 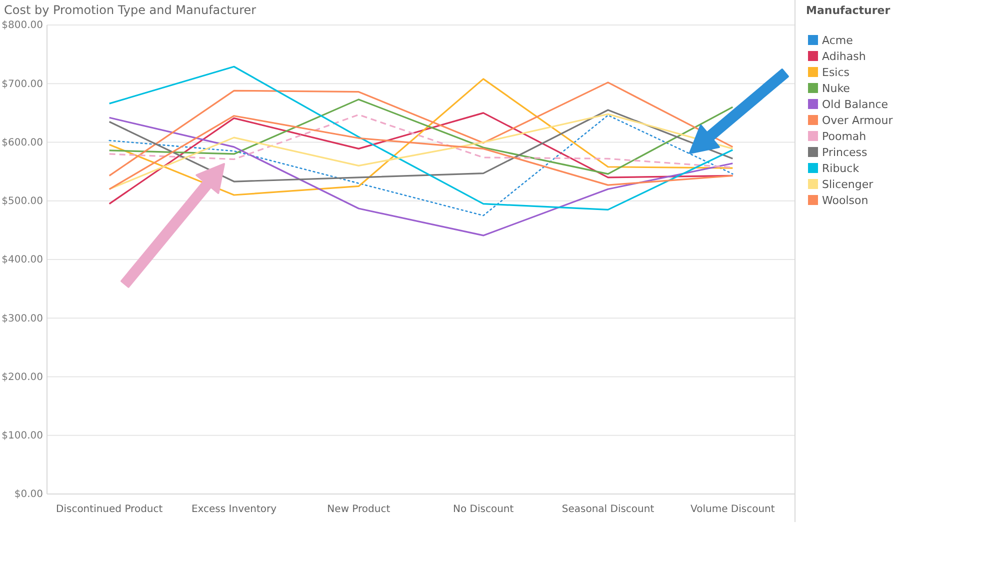 I want to click on legend-label: Woolson, so click(x=845, y=200).